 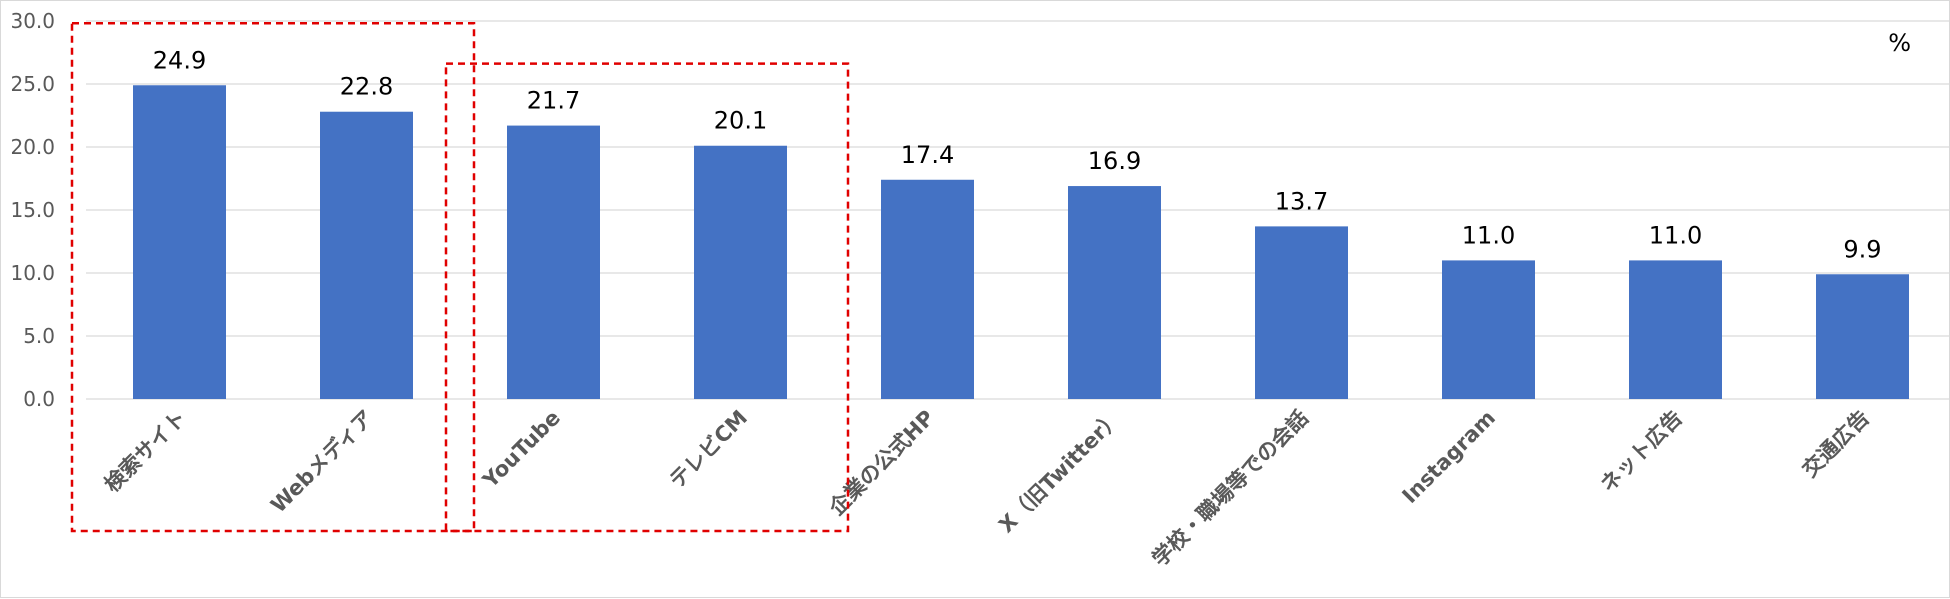 What do you see at coordinates (32, 147) in the screenshot?
I see `y-tick-label: 20.0` at bounding box center [32, 147].